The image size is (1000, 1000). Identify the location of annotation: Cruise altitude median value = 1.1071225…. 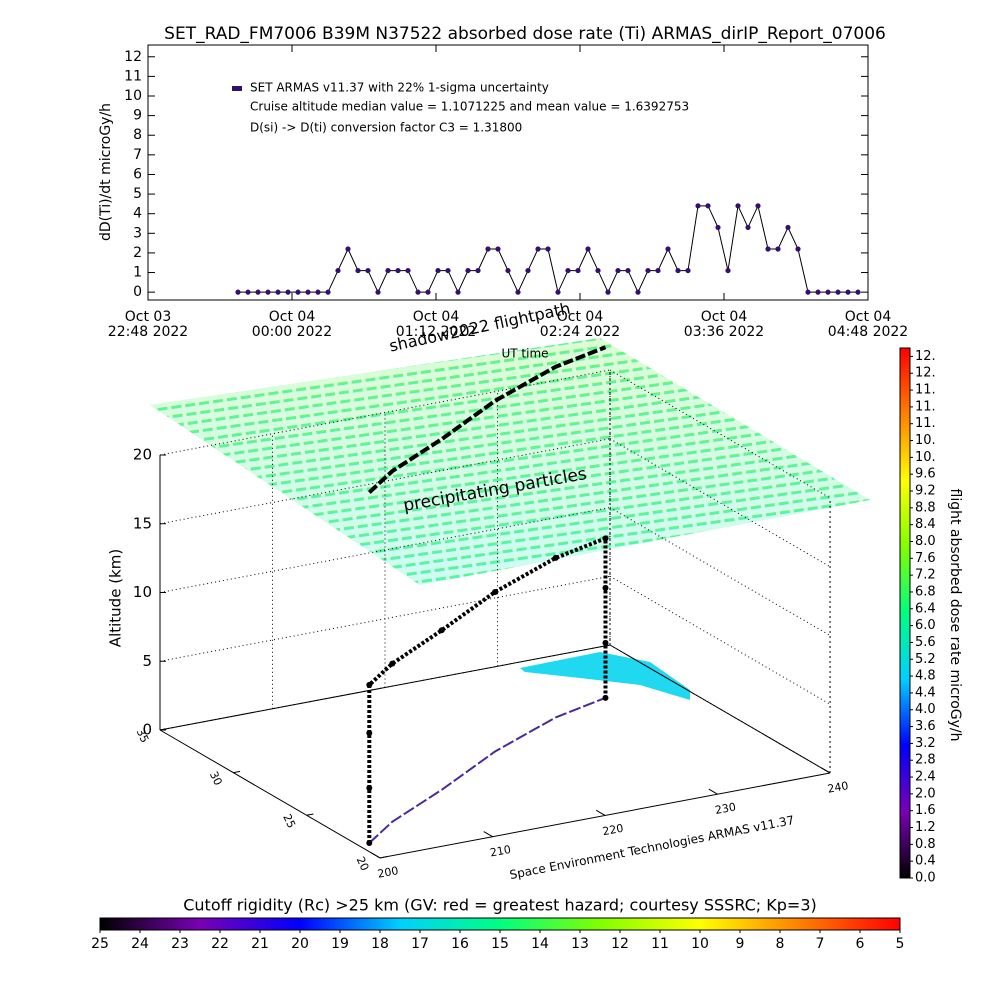
(469, 107).